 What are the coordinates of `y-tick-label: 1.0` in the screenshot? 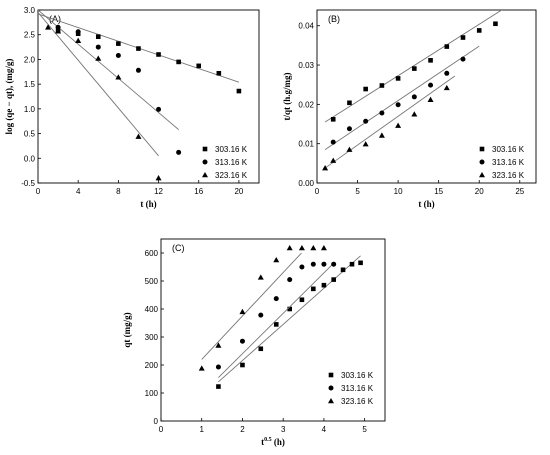 It's located at (30, 109).